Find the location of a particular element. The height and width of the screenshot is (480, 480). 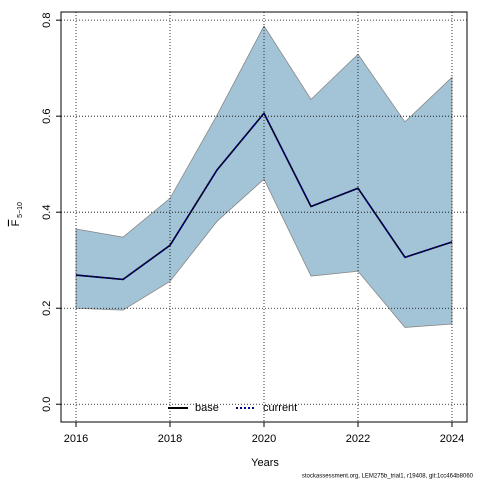

y-tick-label: 0.4 is located at coordinates (47, 212).